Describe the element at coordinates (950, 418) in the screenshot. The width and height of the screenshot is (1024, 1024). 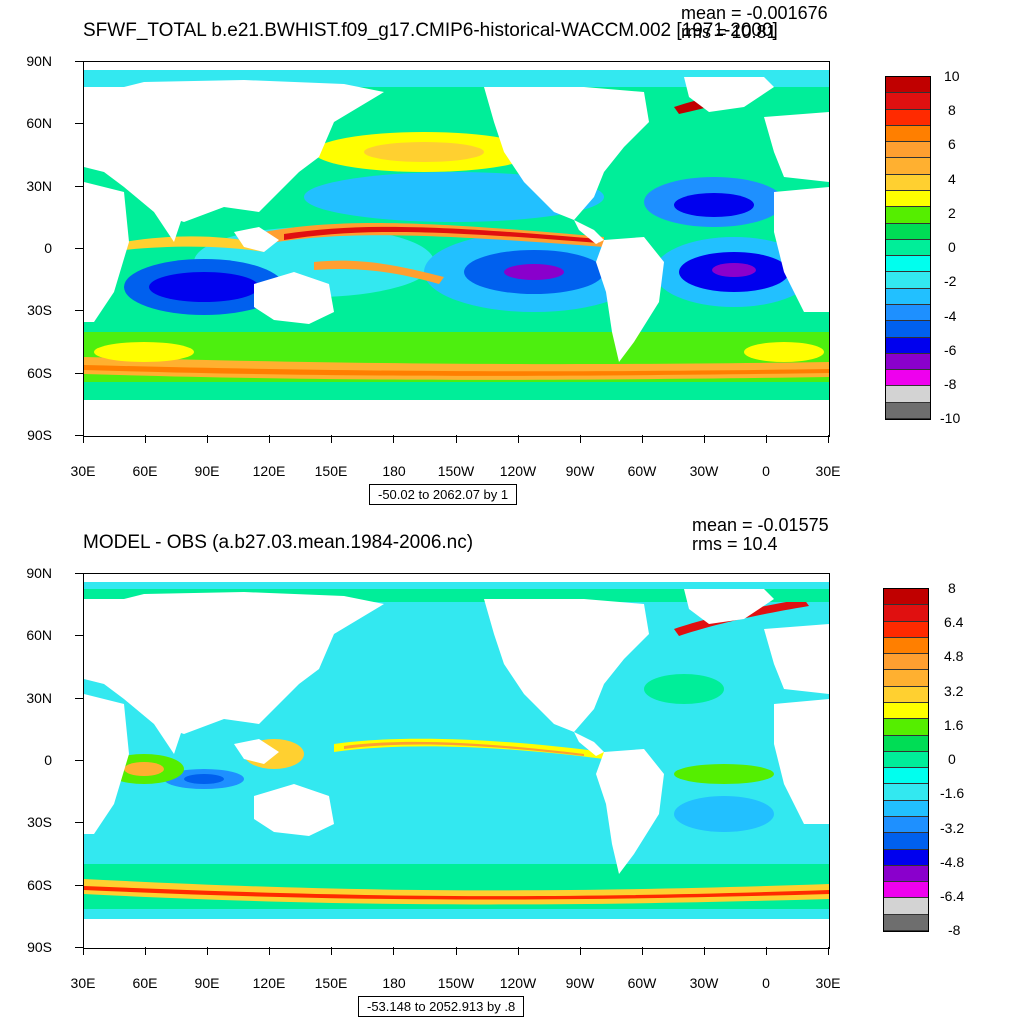
I see `colorbar-label: -10` at that location.